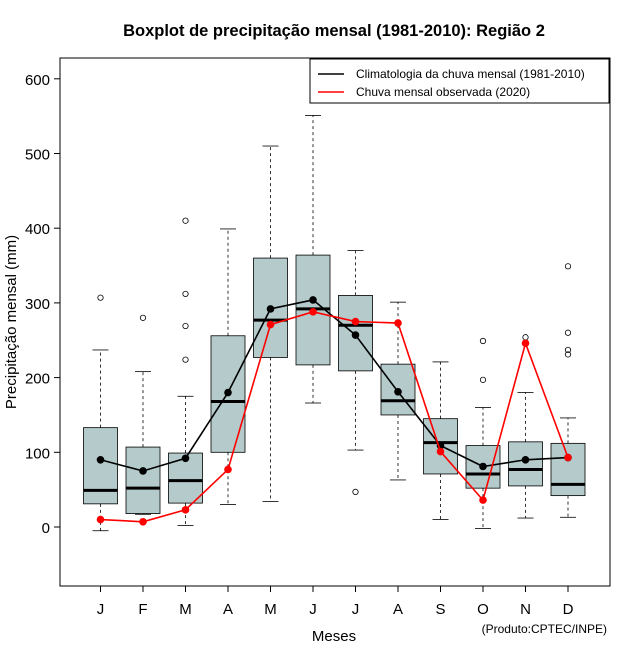 This screenshot has height=660, width=640. I want to click on credit-label: (Produto:CPTEC/INPE), so click(544, 629).